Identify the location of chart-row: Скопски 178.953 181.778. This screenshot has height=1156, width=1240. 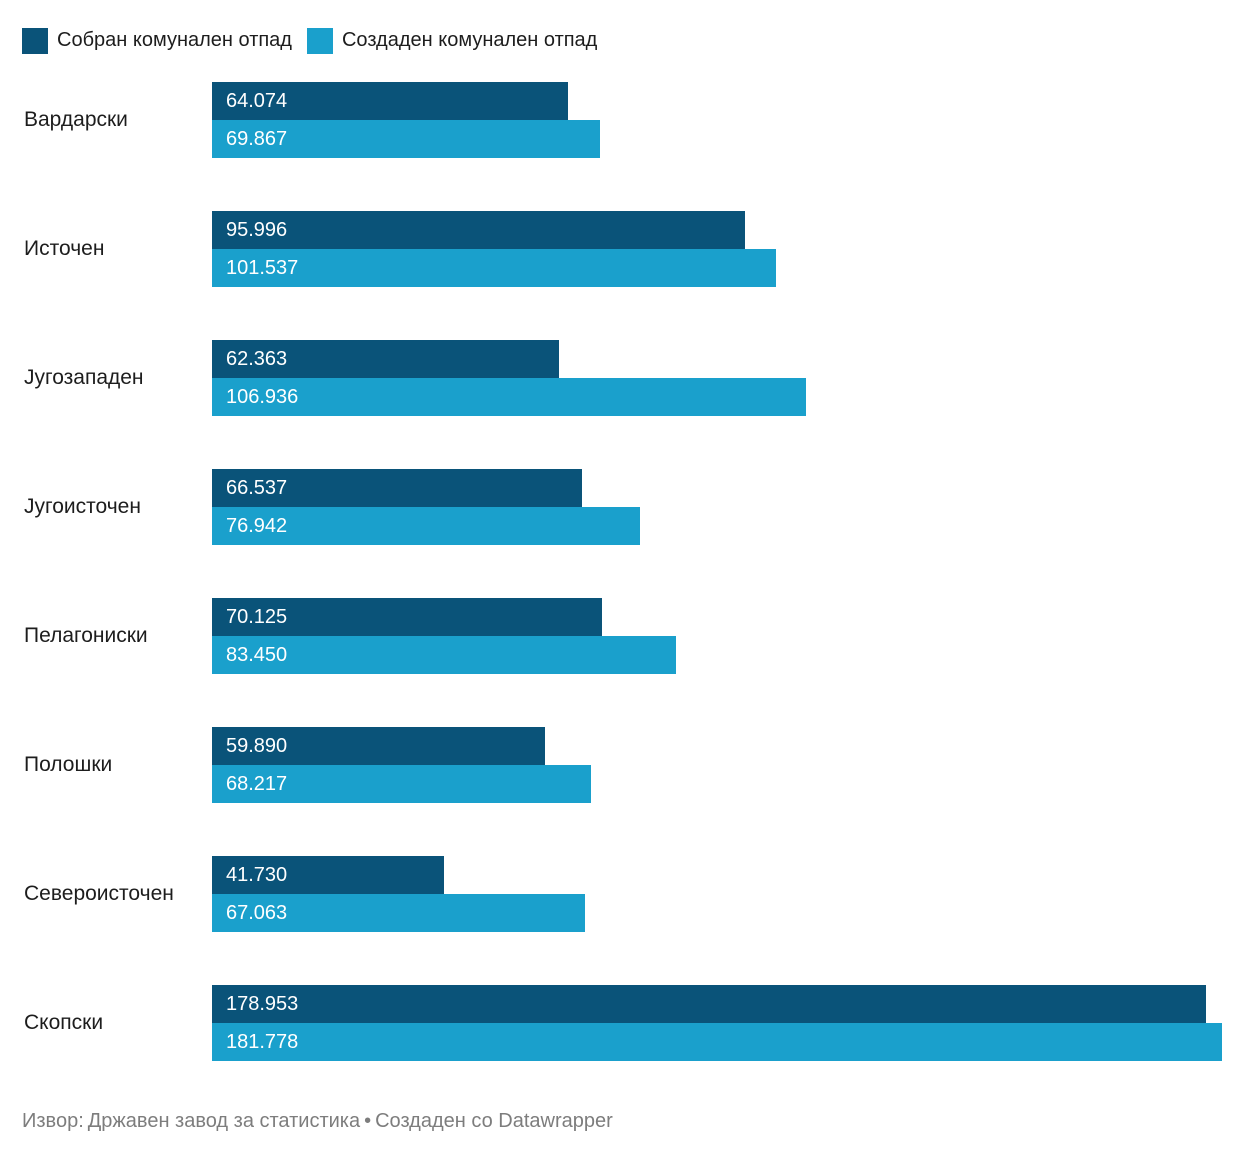
(620, 1023).